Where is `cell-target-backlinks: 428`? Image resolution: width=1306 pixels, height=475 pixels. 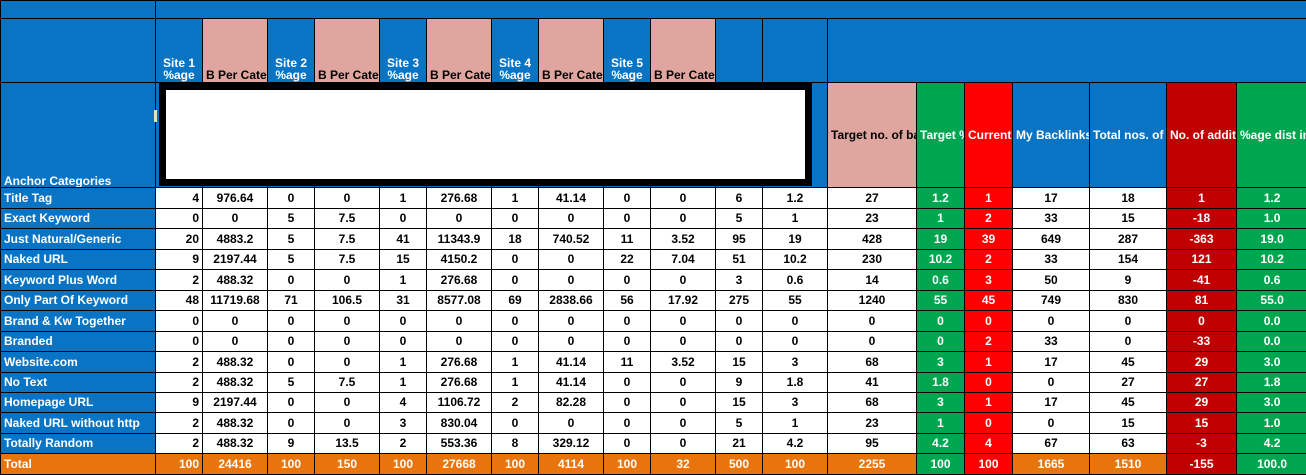
cell-target-backlinks: 428 is located at coordinates (872, 239).